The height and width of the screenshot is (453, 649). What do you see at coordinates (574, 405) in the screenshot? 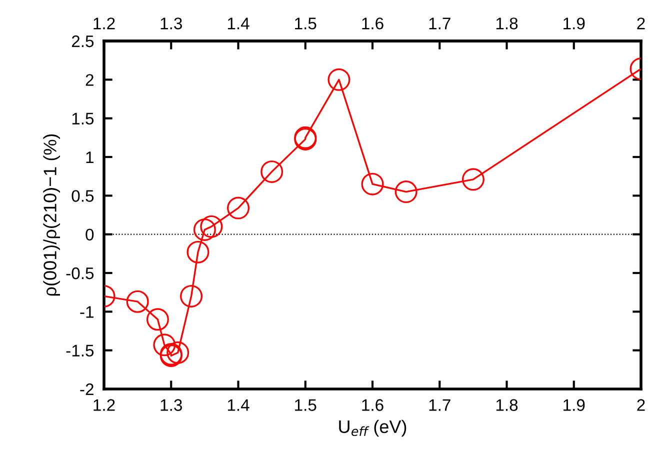
I see `x-tick-label: 1.9` at bounding box center [574, 405].